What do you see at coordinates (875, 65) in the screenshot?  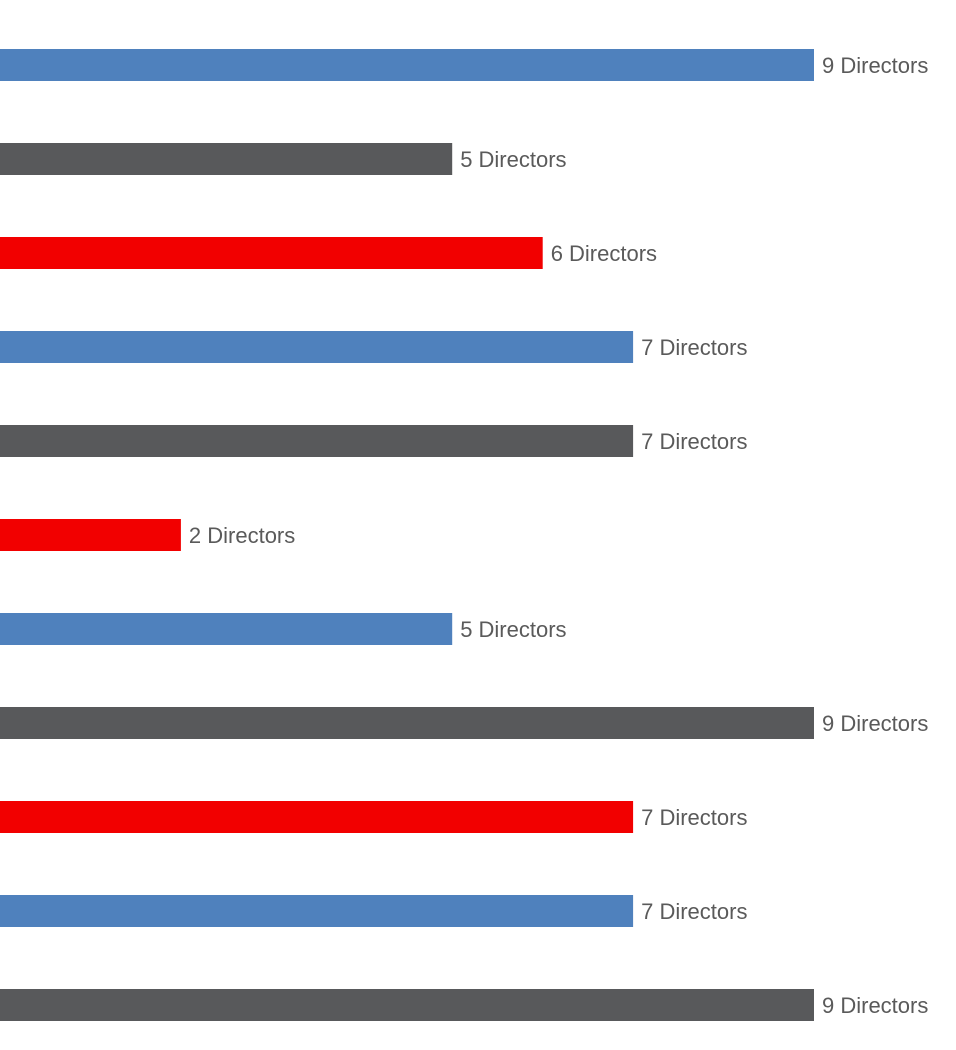 I see `bar-label-1: 9 Directors` at bounding box center [875, 65].